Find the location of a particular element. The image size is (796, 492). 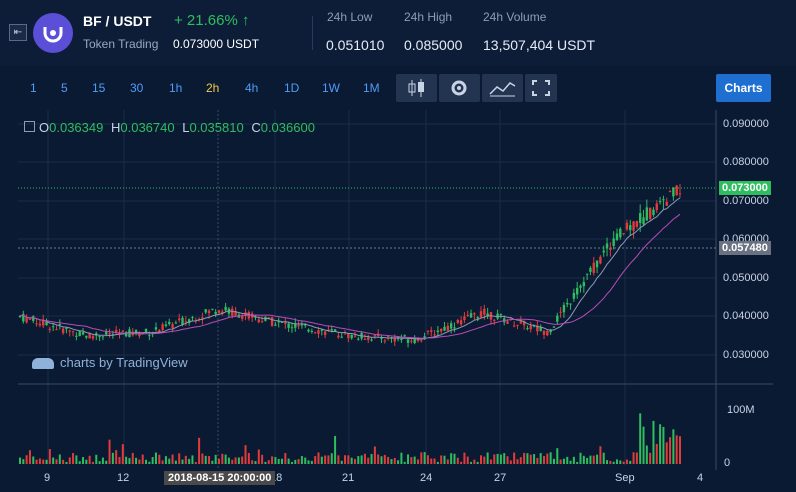

candle-style-button is located at coordinates (416, 88).